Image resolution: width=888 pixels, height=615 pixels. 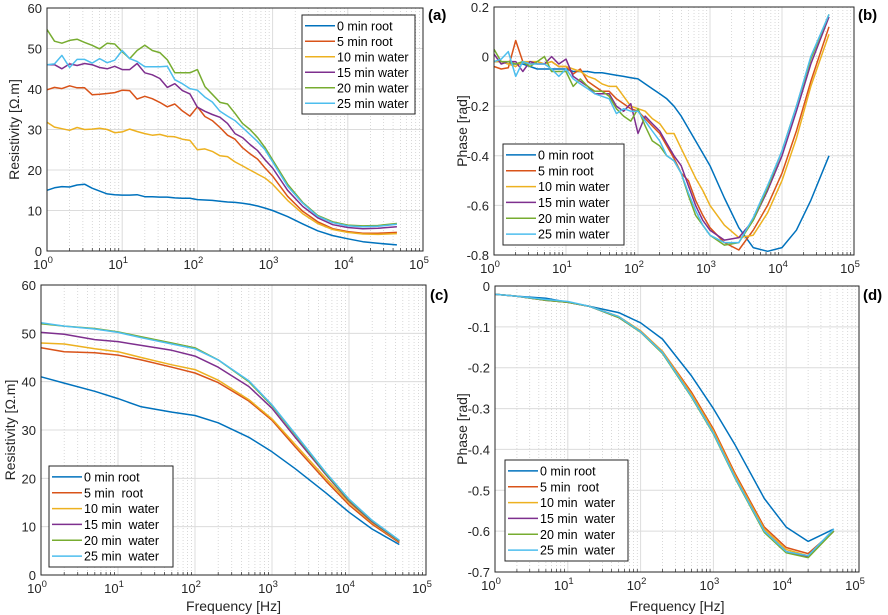 What do you see at coordinates (479, 572) in the screenshot?
I see `y-tick-label: -0.7` at bounding box center [479, 572].